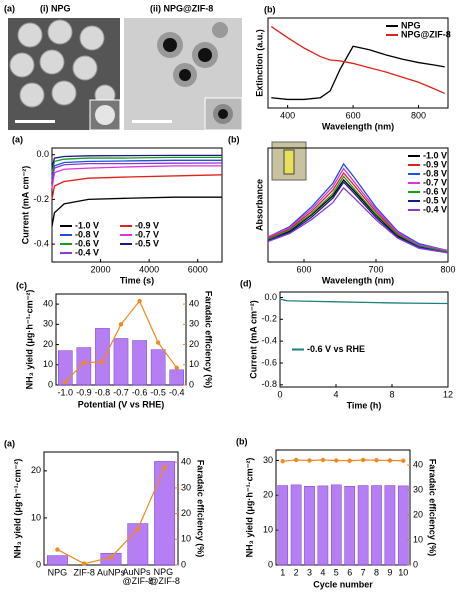 This screenshot has width=456, height=616. Describe the element at coordinates (137, 280) in the screenshot. I see `x-axis-label: Time (s)` at that location.